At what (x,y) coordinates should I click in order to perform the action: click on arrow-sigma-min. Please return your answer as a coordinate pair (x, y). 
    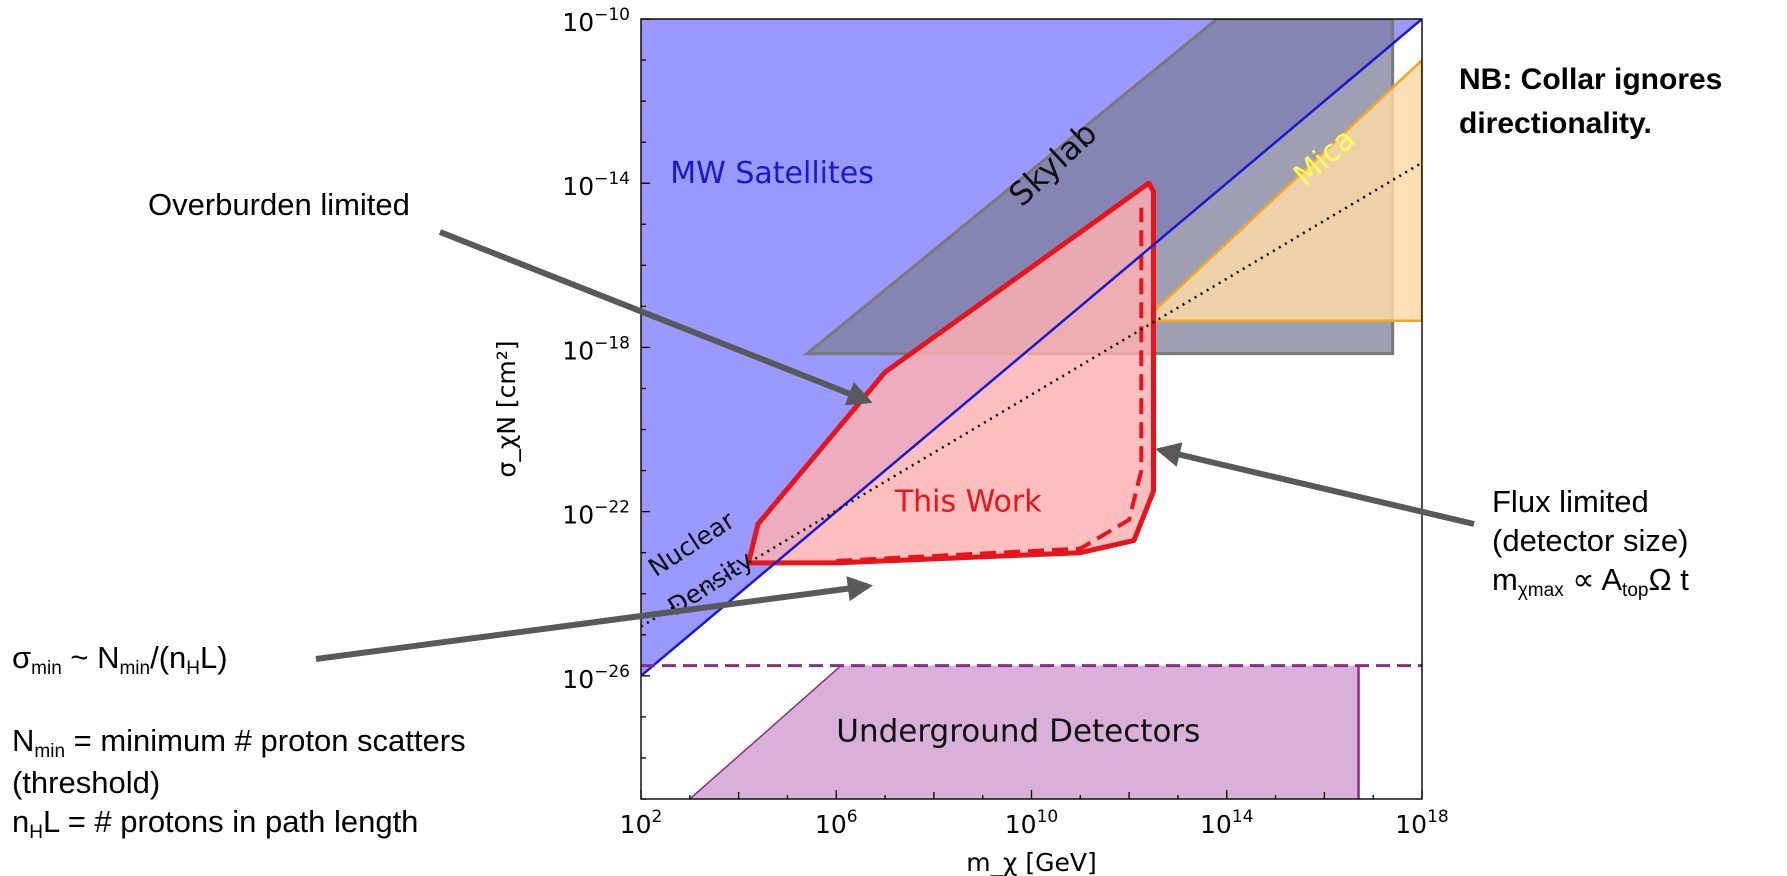
    Looking at the image, I should click on (592, 622).